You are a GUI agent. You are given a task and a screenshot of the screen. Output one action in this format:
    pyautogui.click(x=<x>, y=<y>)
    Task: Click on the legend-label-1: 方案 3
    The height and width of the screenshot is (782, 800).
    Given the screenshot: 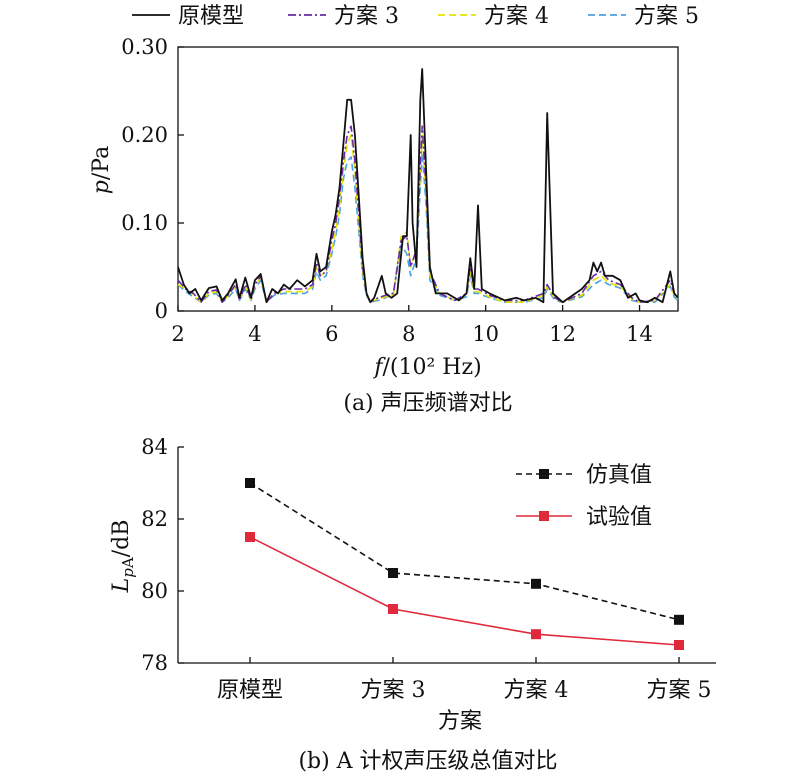 What is the action you would take?
    pyautogui.click(x=366, y=16)
    